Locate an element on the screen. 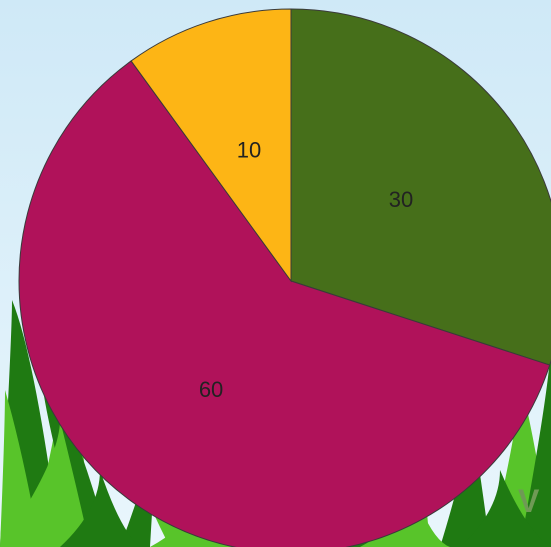  slice-label-30: 30 is located at coordinates (401, 199).